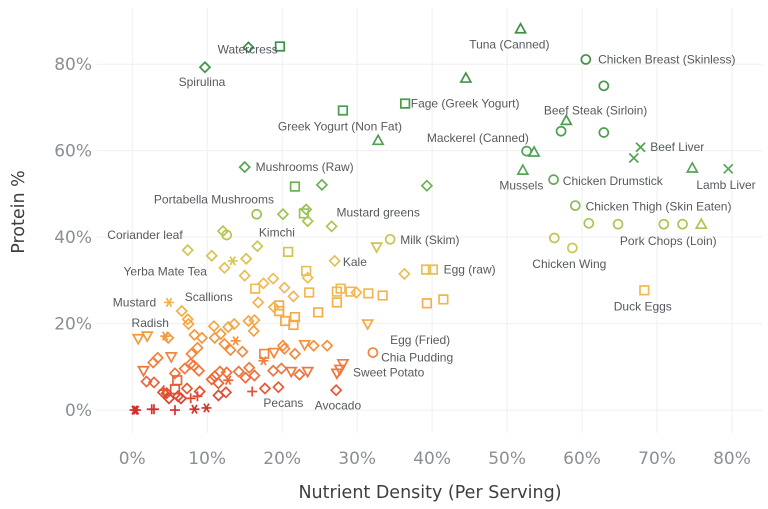 This screenshot has height=509, width=768. Describe the element at coordinates (521, 186) in the screenshot. I see `point-label: Mussels` at that location.